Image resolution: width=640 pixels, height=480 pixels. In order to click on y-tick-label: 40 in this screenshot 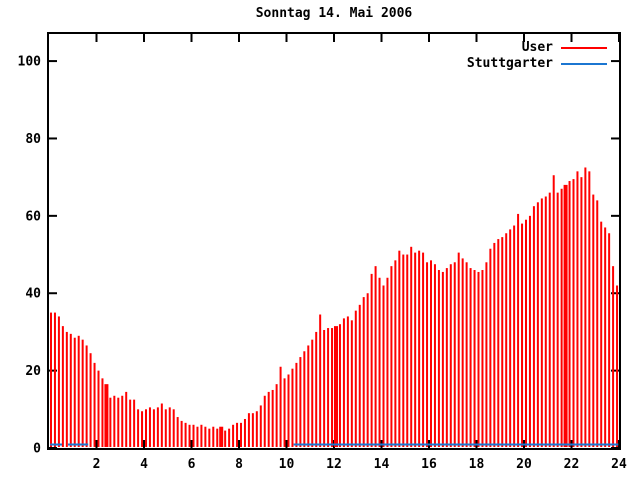, I will do `click(33, 294)`.